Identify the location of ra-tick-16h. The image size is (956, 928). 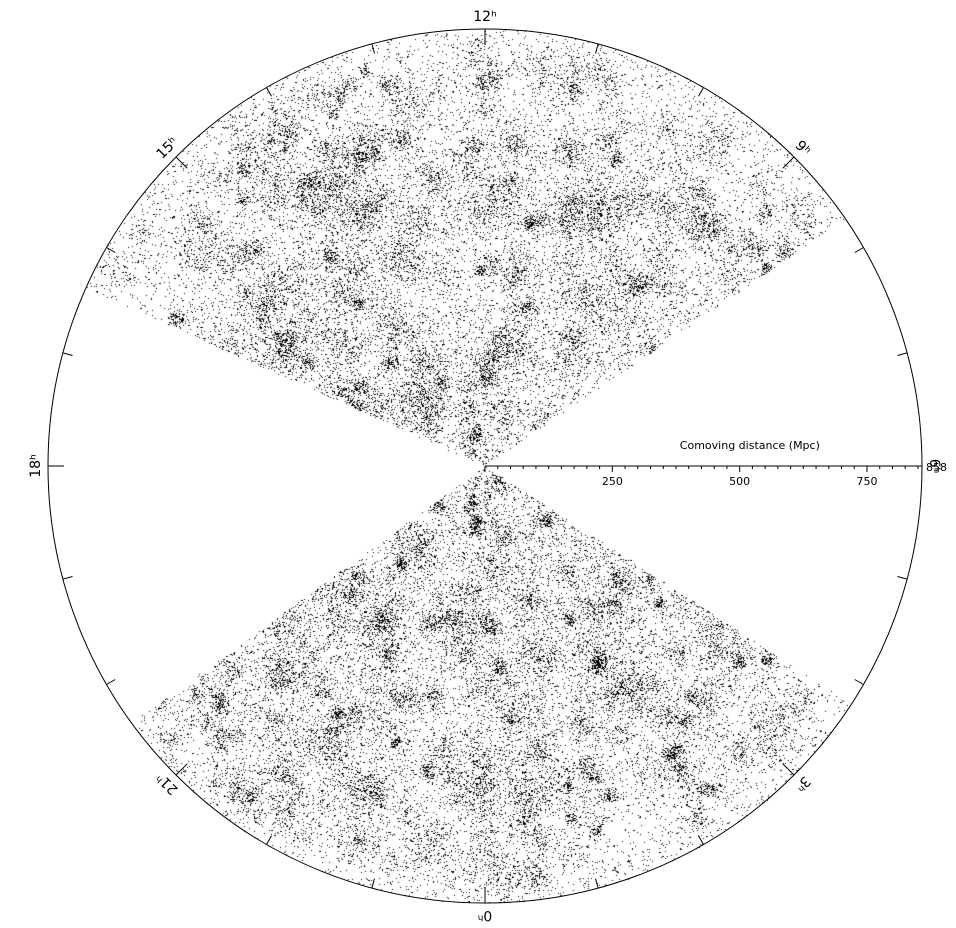
(111, 250).